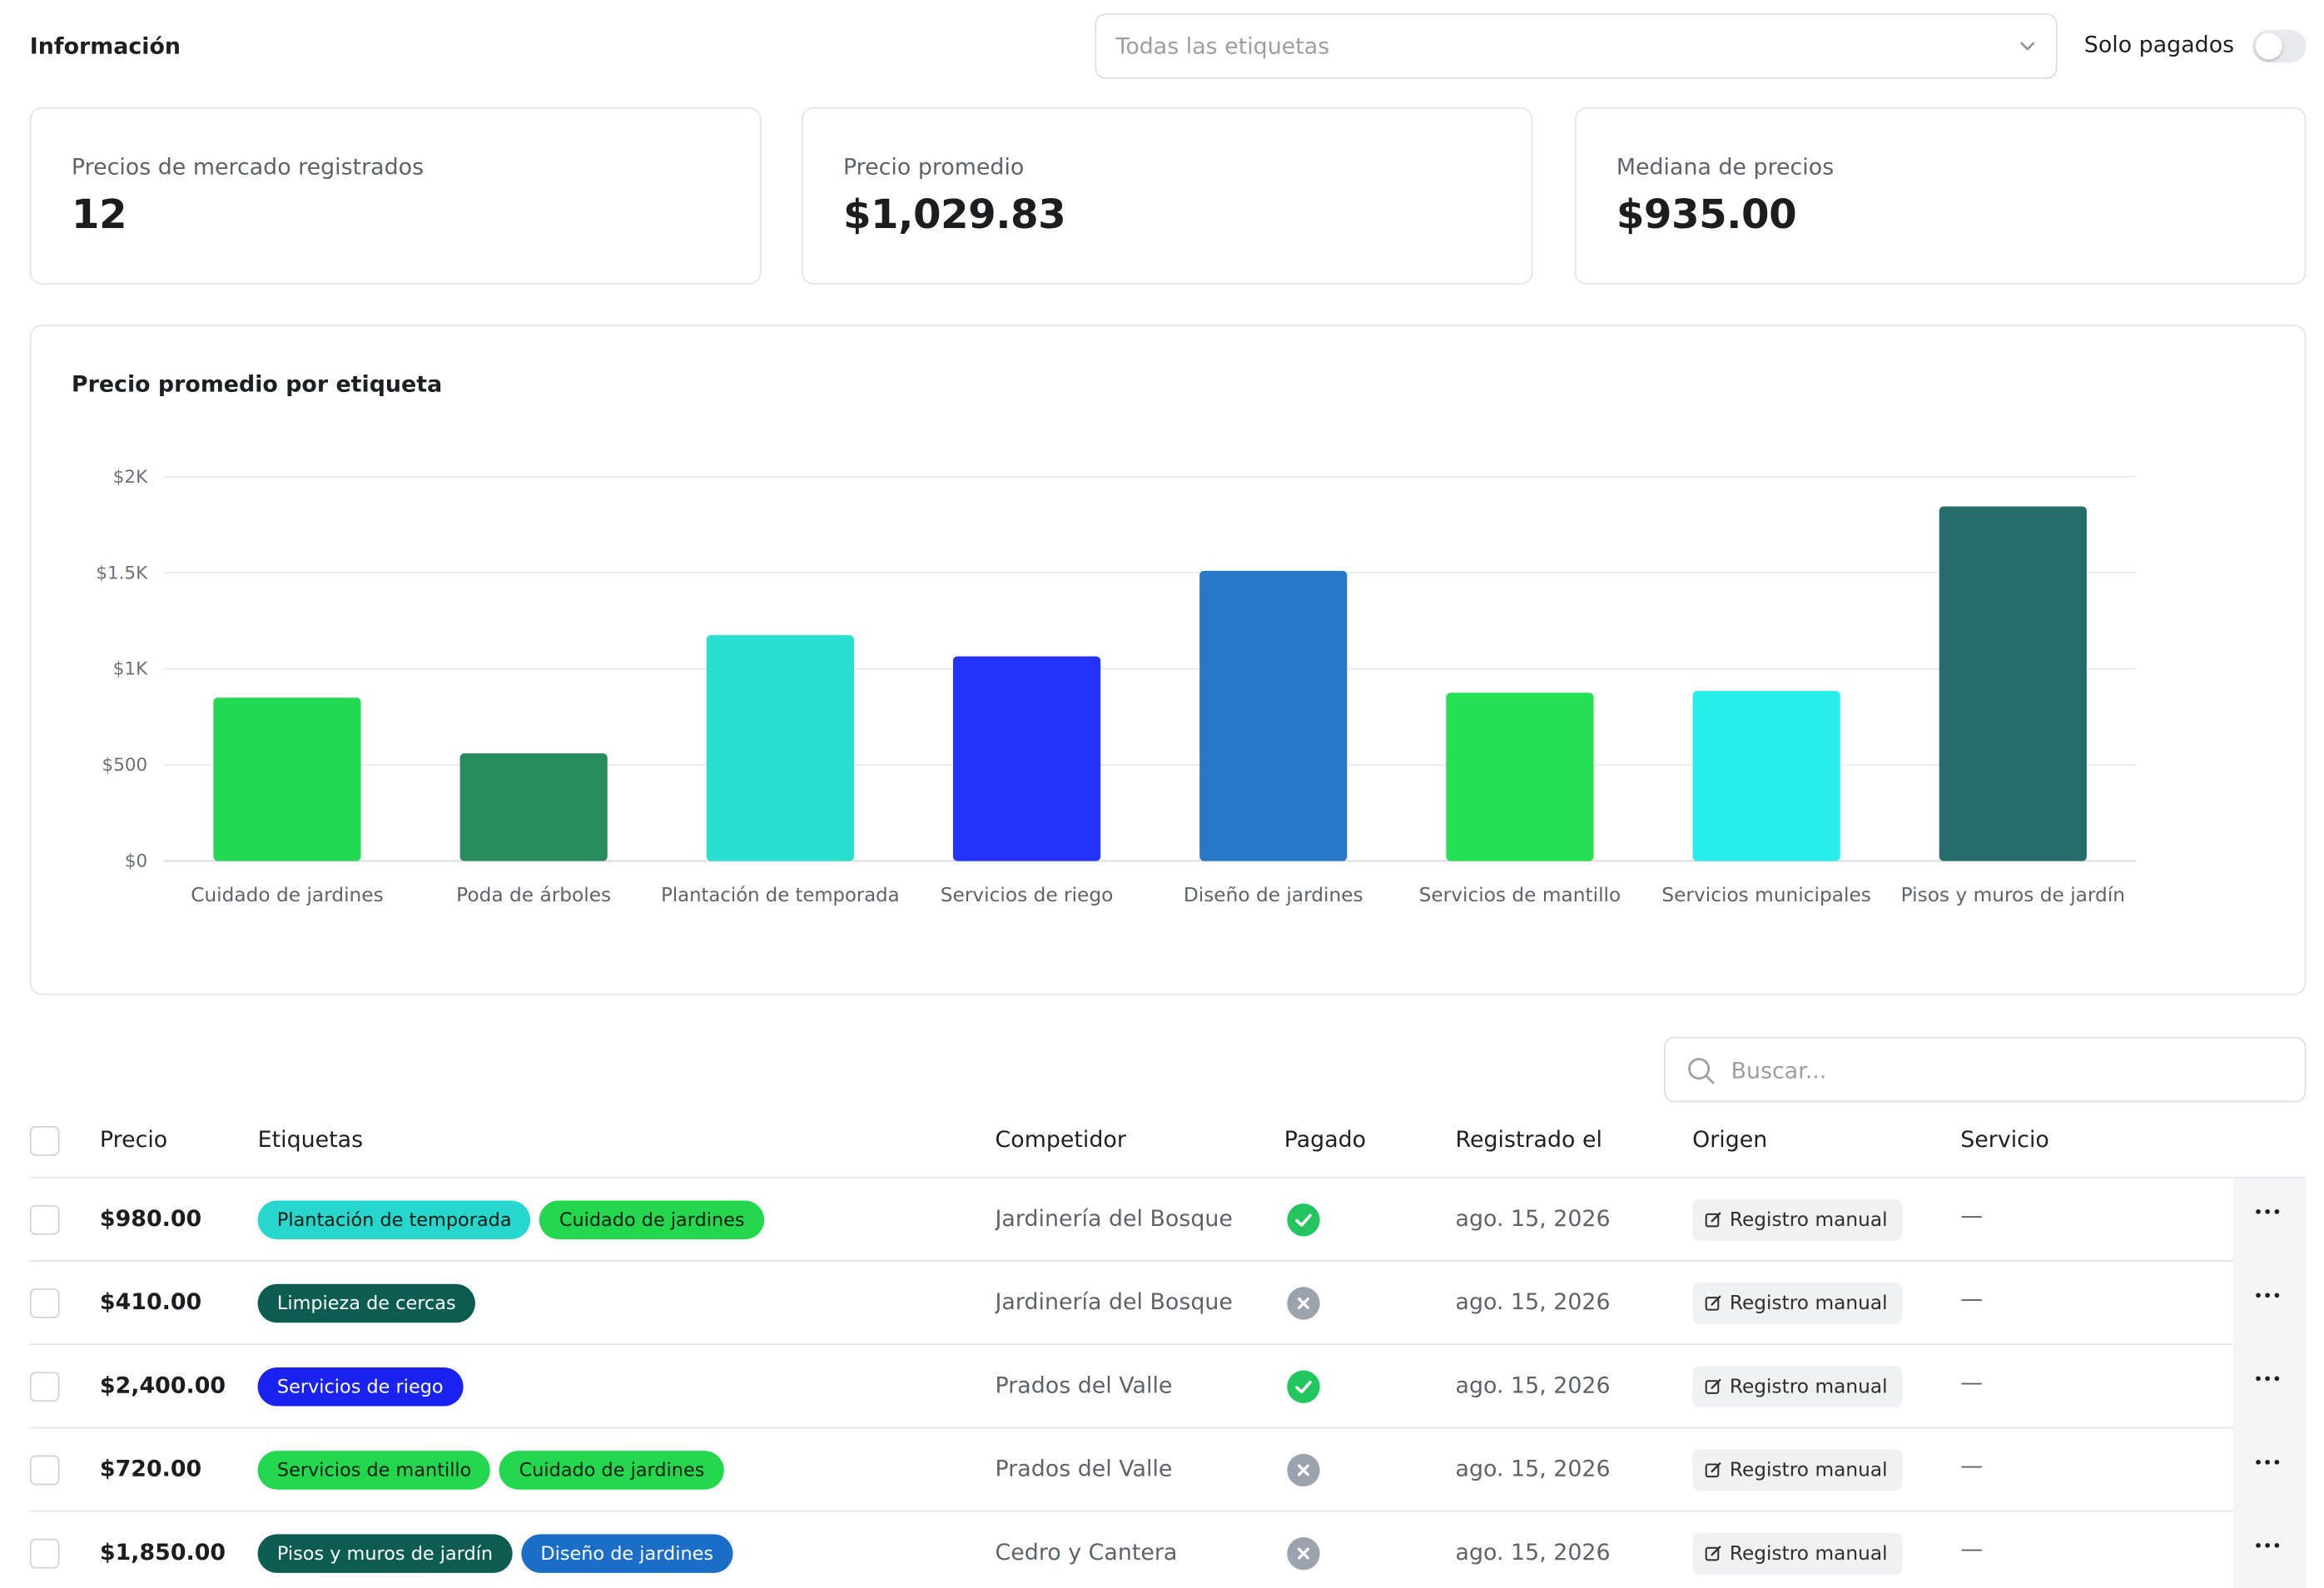 The image size is (2324, 1588). I want to click on stat-card-average: Precio promedio $1,029.83, so click(1167, 196).